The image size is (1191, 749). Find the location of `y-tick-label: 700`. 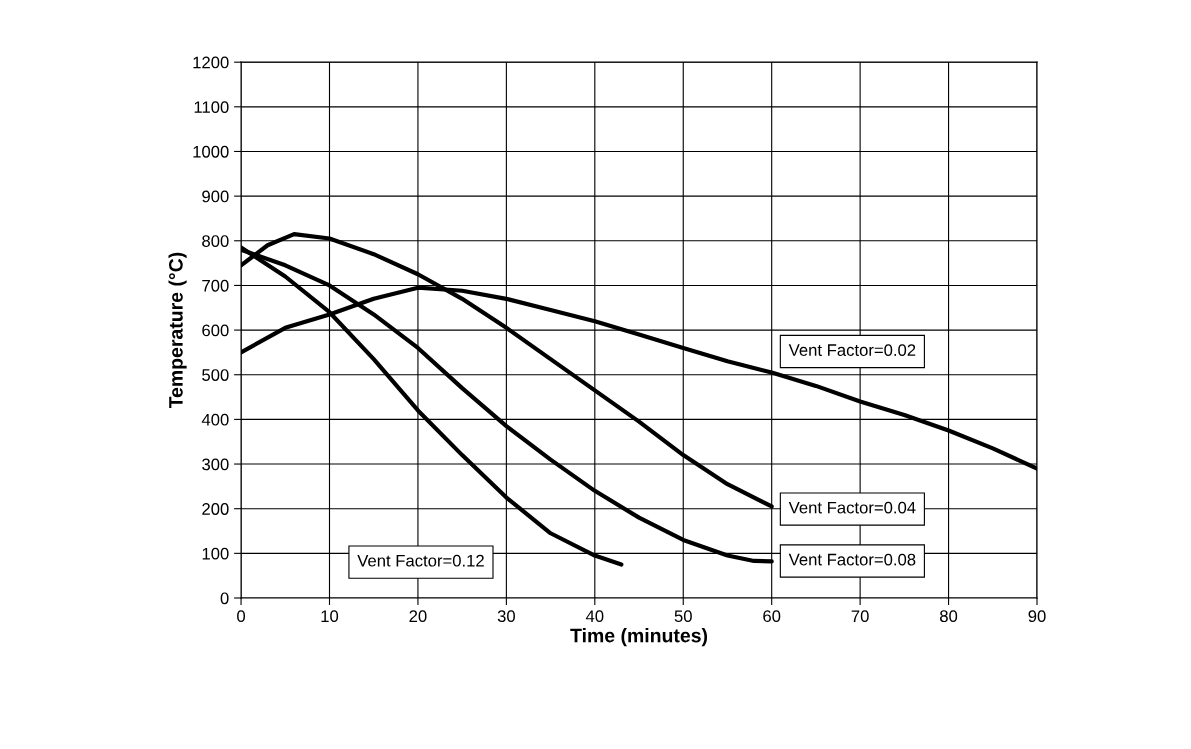

y-tick-label: 700 is located at coordinates (215, 285).